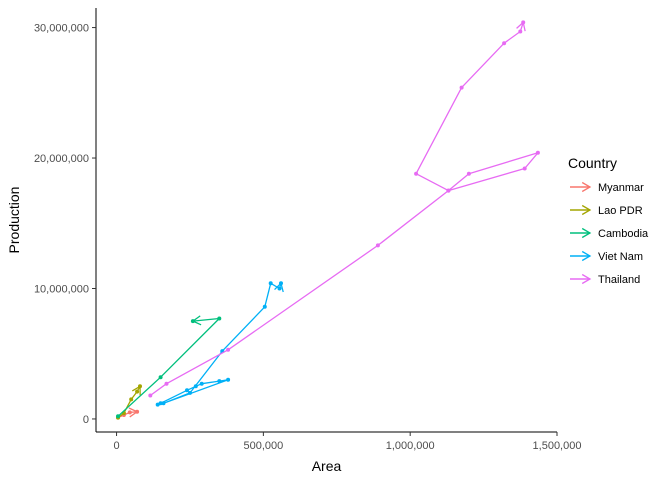  What do you see at coordinates (61, 289) in the screenshot?
I see `y-tick-label: 10,000,000` at bounding box center [61, 289].